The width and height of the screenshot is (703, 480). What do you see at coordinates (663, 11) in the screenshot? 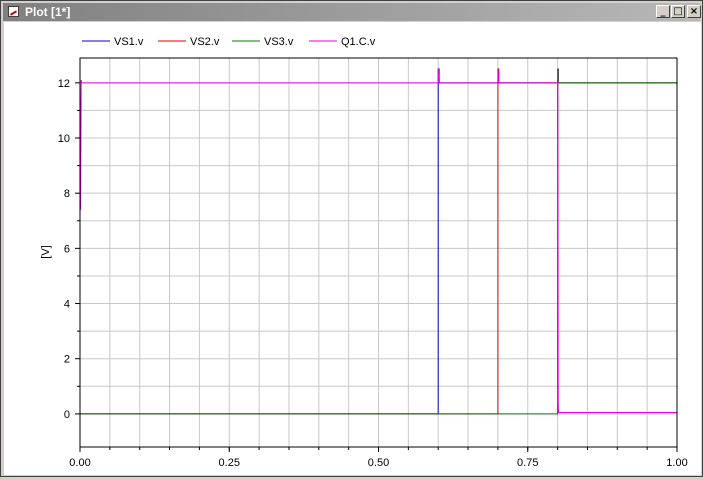
I see `minimize-button: _` at bounding box center [663, 11].